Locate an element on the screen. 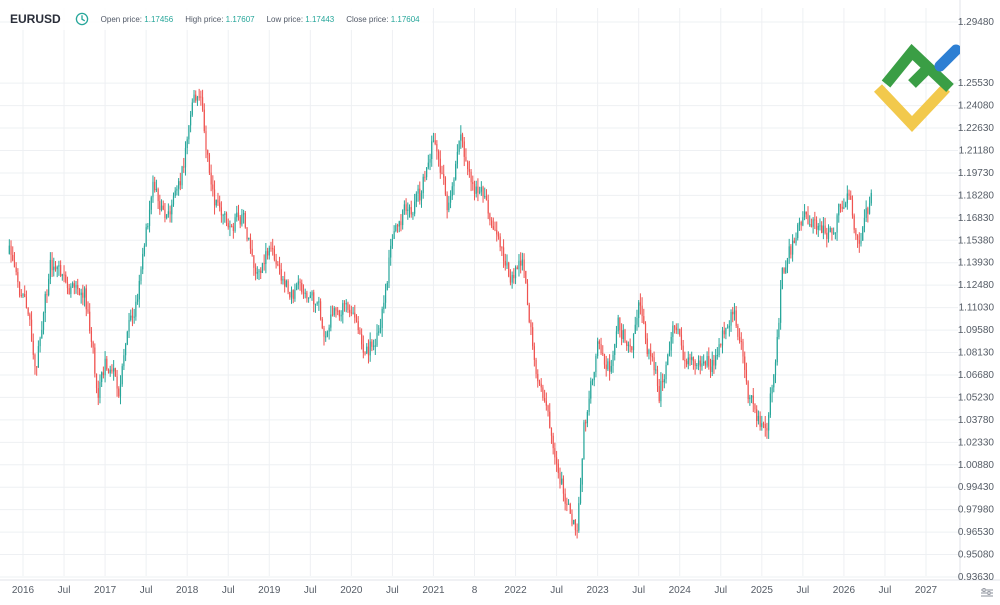  settings-icon is located at coordinates (987, 592).